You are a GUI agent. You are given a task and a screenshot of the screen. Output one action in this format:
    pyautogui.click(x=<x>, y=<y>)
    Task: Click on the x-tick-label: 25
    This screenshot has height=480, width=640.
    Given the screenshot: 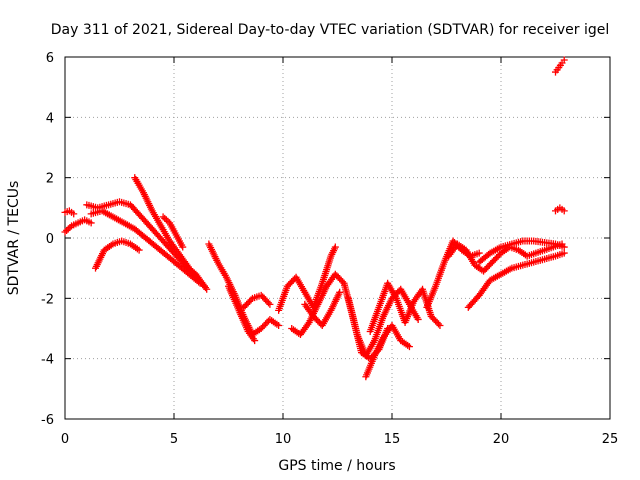 What is the action you would take?
    pyautogui.click(x=610, y=439)
    